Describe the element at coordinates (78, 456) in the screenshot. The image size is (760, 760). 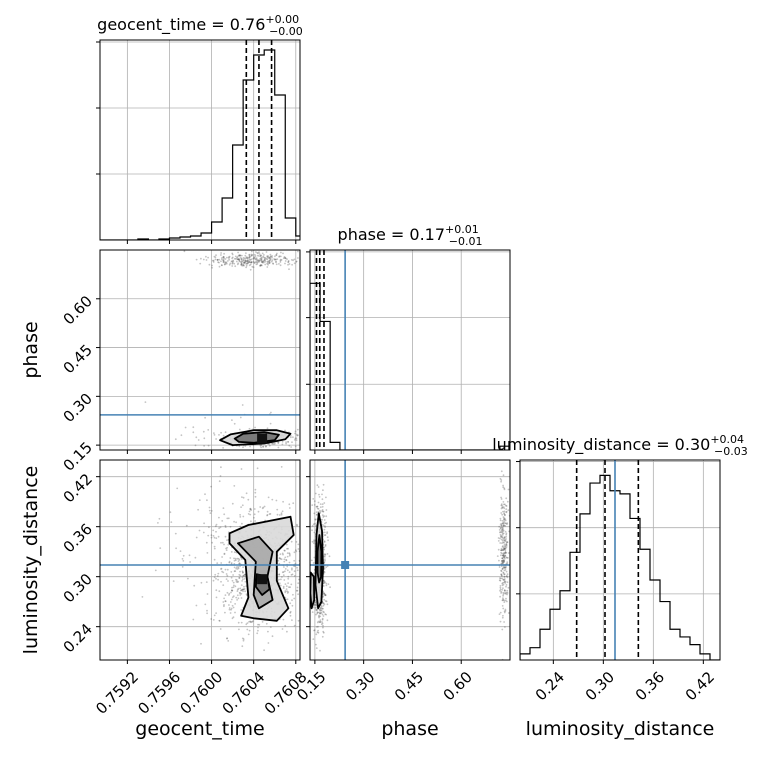
I see `y-tick-label-phase: 0.15` at that location.